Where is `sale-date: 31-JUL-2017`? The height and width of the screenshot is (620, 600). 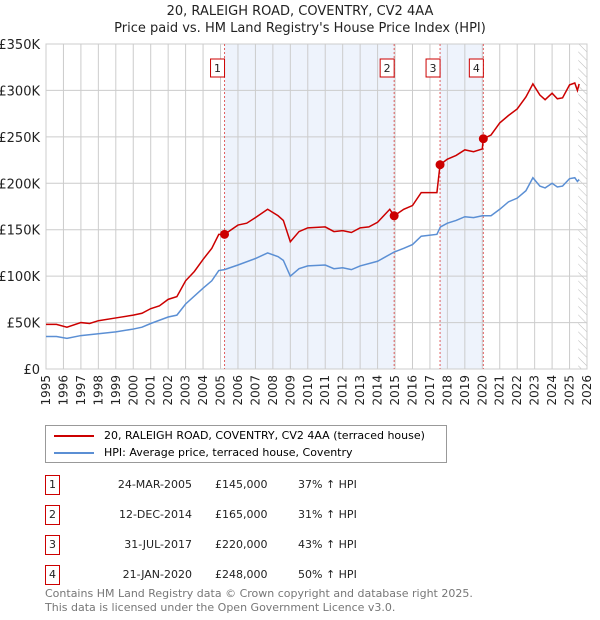
sale-date: 31-JUL-2017 is located at coordinates (158, 544).